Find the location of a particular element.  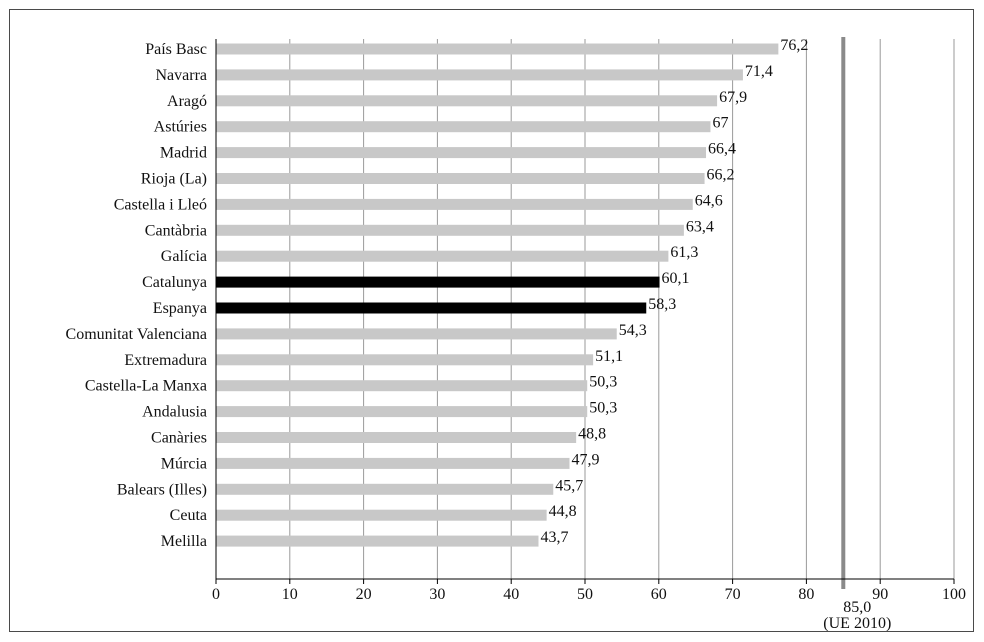

category-label: Cantàbria is located at coordinates (176, 230).